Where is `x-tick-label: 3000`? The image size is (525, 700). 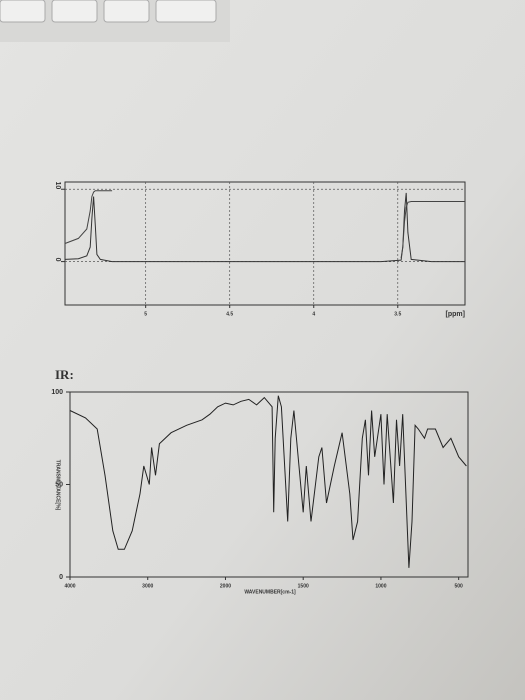
x-tick-label: 3000 is located at coordinates (147, 586).